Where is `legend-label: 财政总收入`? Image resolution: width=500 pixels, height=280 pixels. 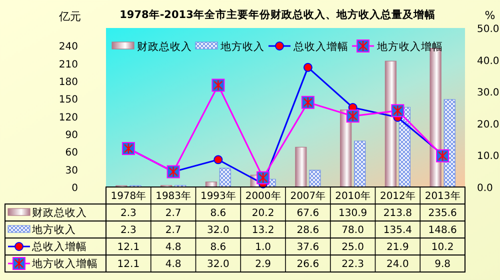
legend-label: 财政总收入 is located at coordinates (164, 46).